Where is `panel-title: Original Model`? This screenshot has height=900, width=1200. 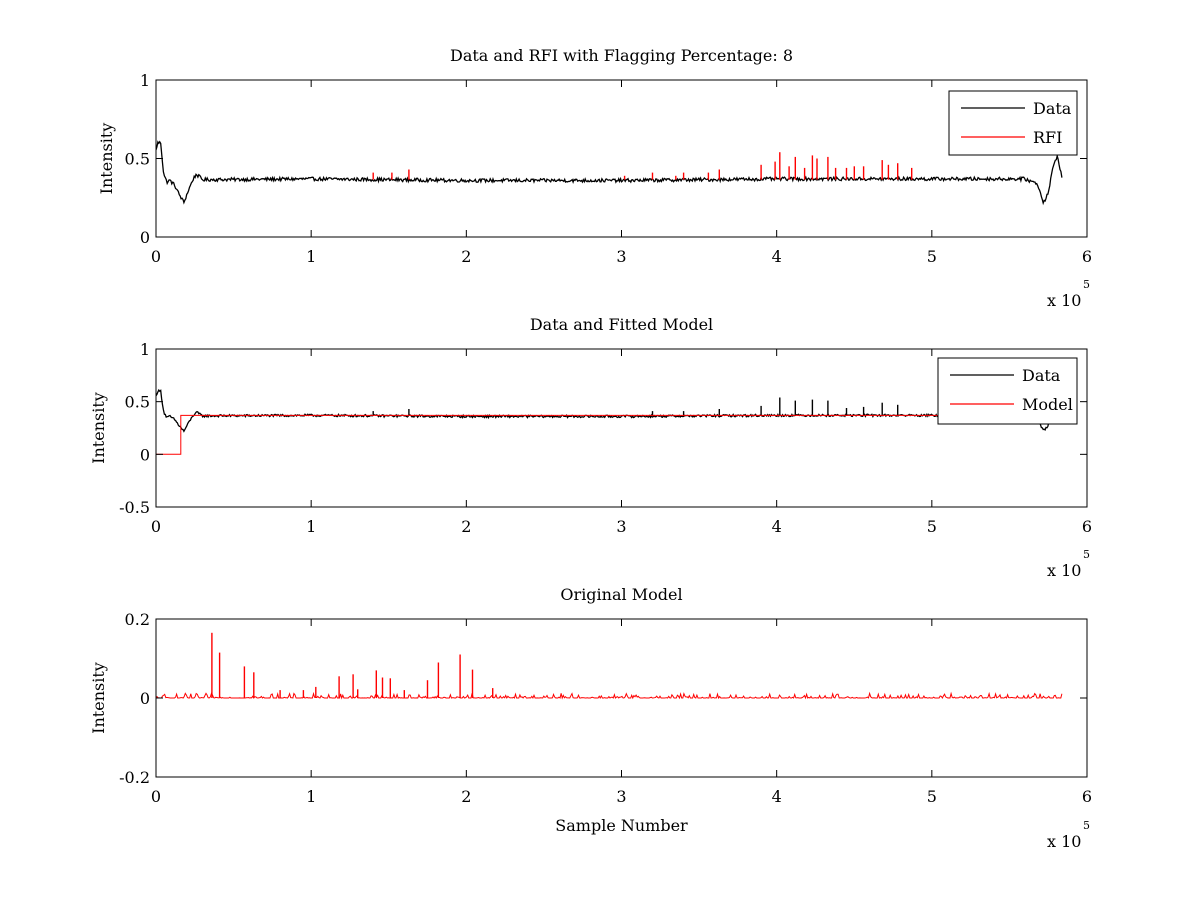
panel-title: Original Model is located at coordinates (621, 594).